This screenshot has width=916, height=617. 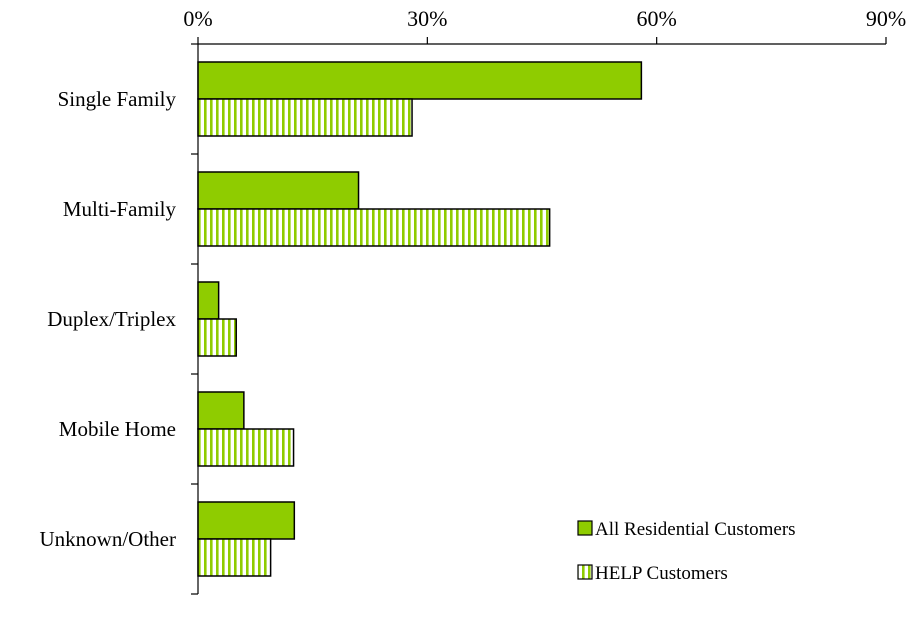 I want to click on x-tick-label: 0%, so click(x=197, y=18).